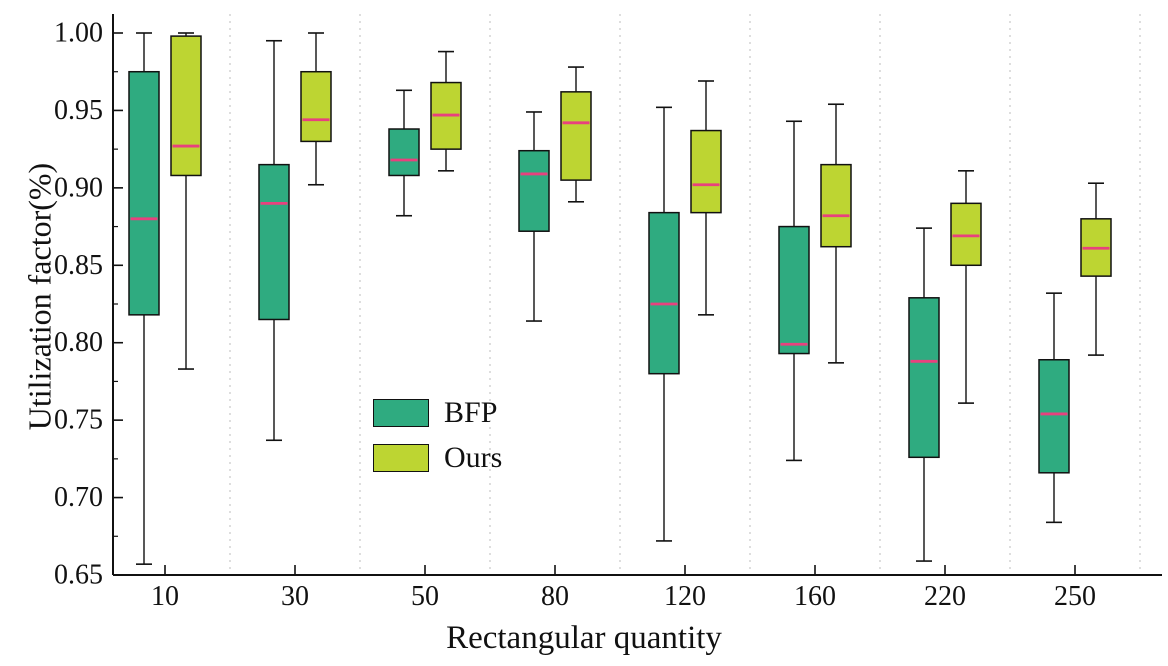  I want to click on x-tick-label: 120, so click(685, 596).